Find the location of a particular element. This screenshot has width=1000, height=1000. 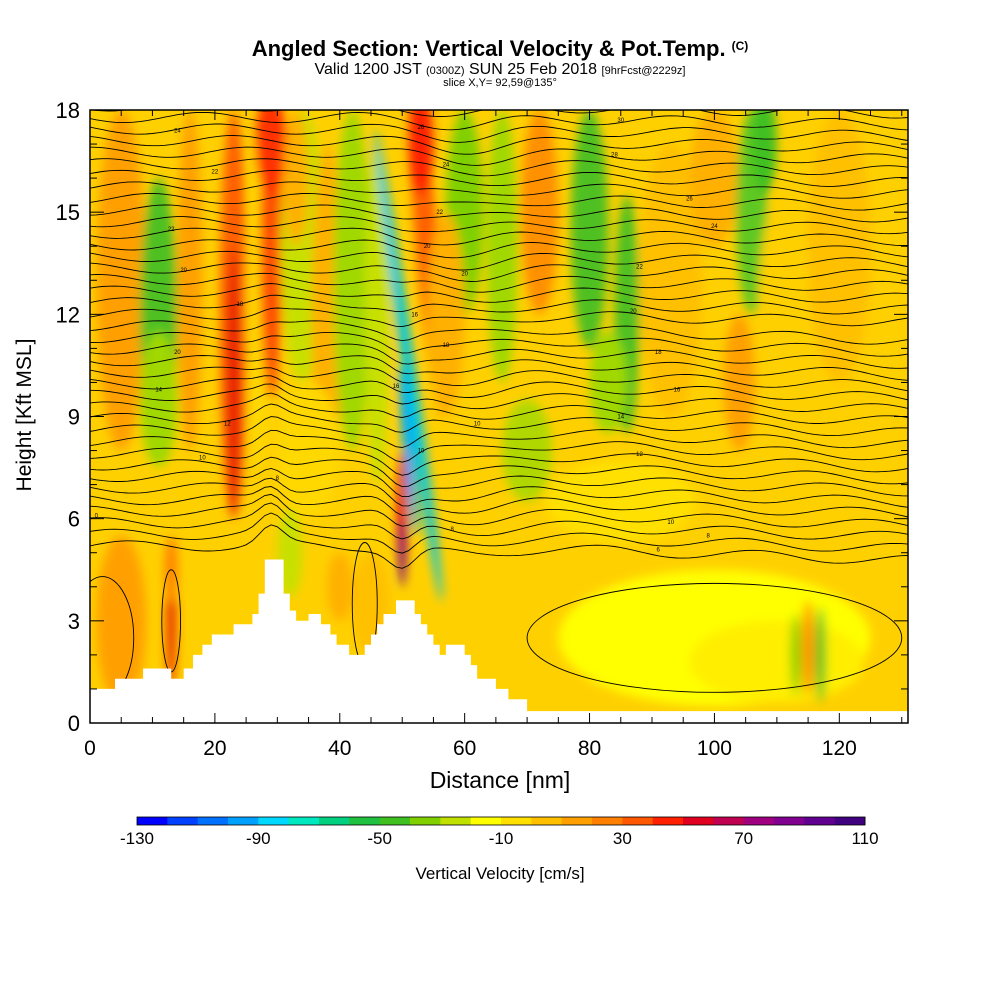

y-tick-label: 0 is located at coordinates (74, 723).